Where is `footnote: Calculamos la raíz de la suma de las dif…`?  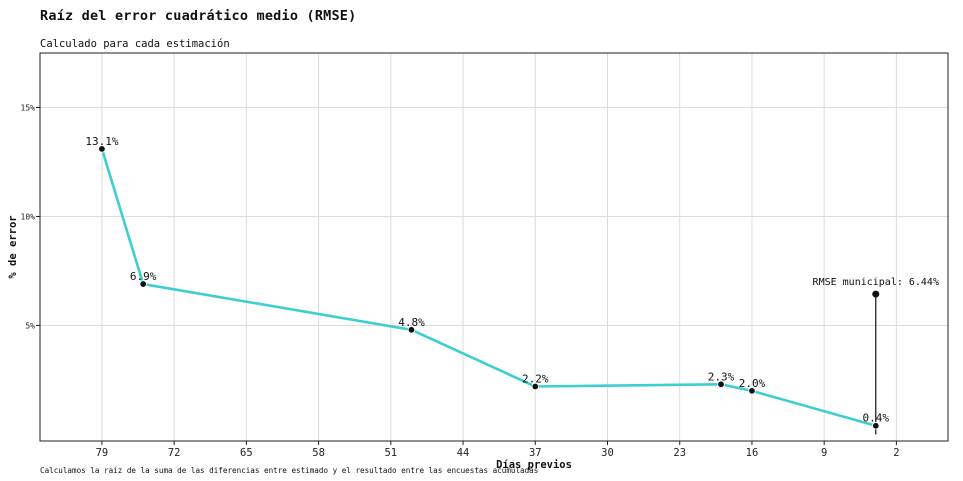
footnote: Calculamos la raíz de la suma de las dif… is located at coordinates (289, 470).